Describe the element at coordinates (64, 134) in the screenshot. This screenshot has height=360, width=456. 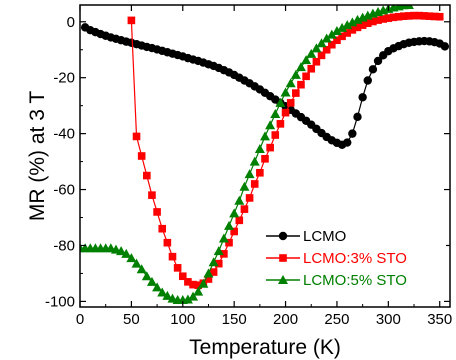
I see `y-tick-label: -40` at that location.